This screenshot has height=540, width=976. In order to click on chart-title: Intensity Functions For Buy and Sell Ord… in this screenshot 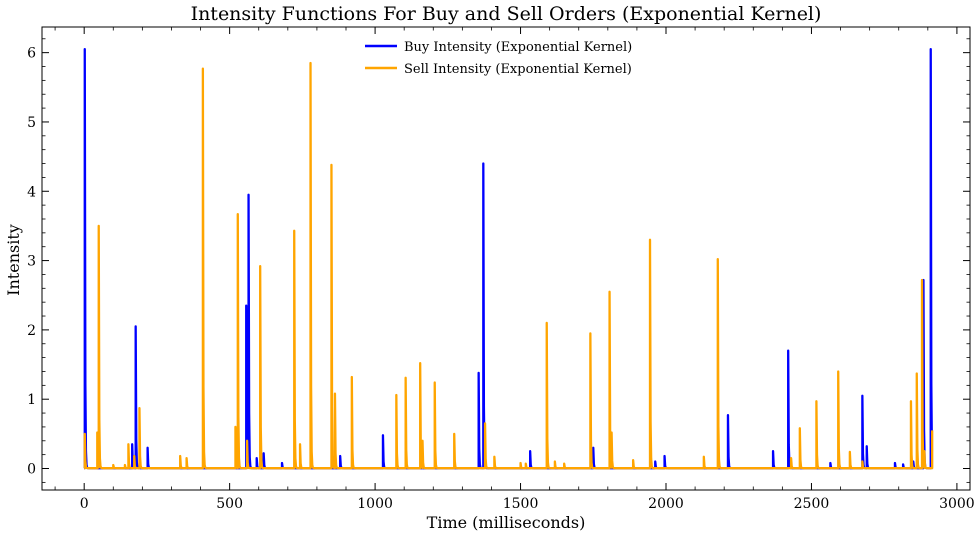, I will do `click(506, 14)`.